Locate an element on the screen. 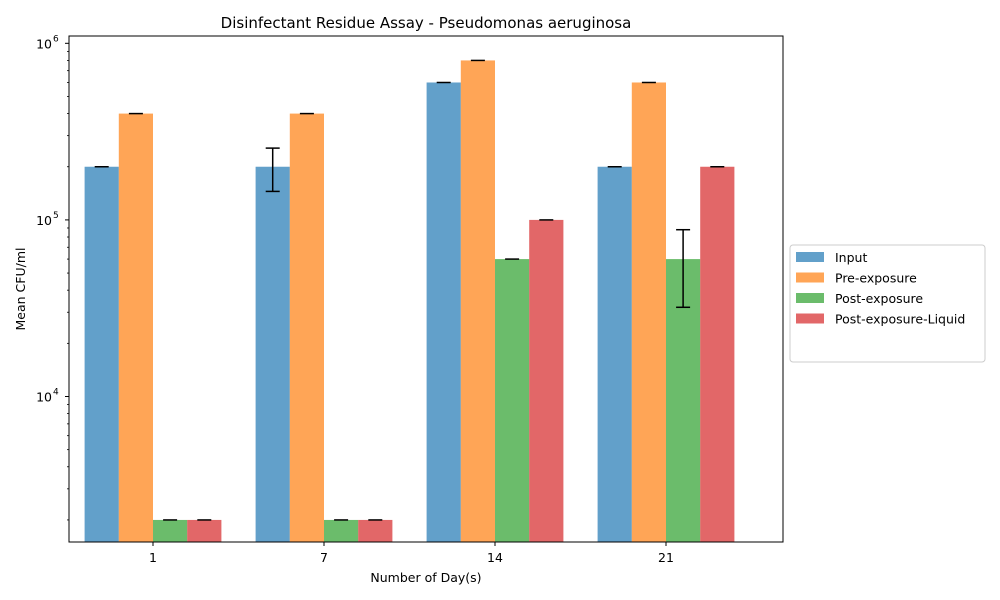 Image resolution: width=1000 pixels, height=600 pixels. y-tick-label-exponent: 4 is located at coordinates (56, 393).